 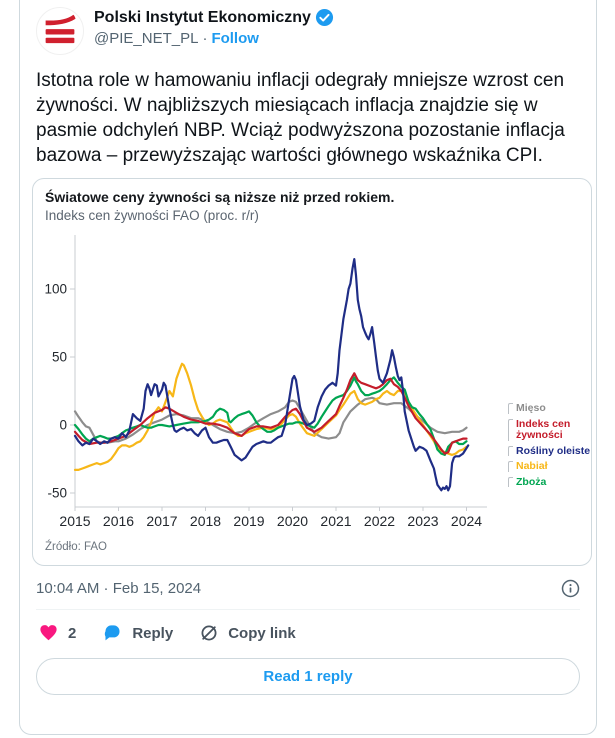 What do you see at coordinates (56, 289) in the screenshot?
I see `svg-text: 100` at bounding box center [56, 289].